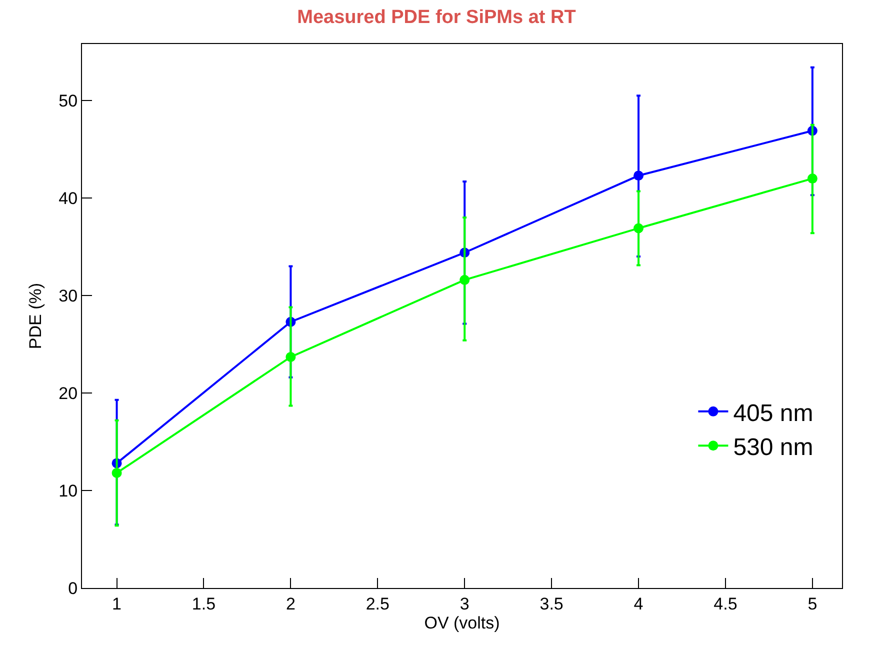  What do you see at coordinates (117, 604) in the screenshot?
I see `x-tick-label: 1` at bounding box center [117, 604].